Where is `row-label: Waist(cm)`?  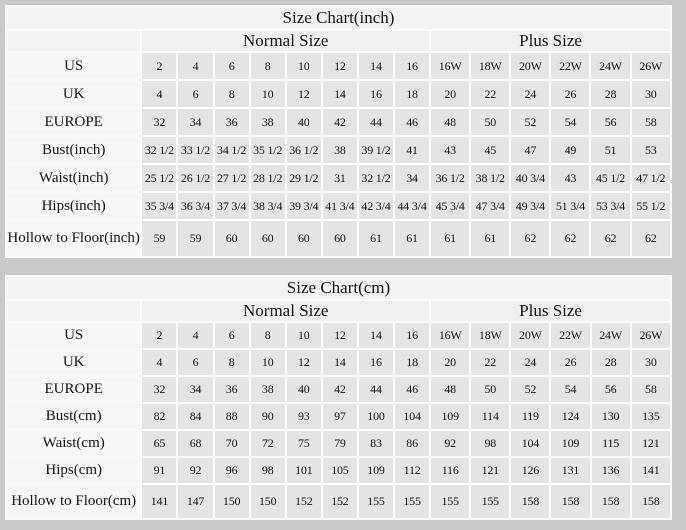
row-label: Waist(cm) is located at coordinates (74, 443).